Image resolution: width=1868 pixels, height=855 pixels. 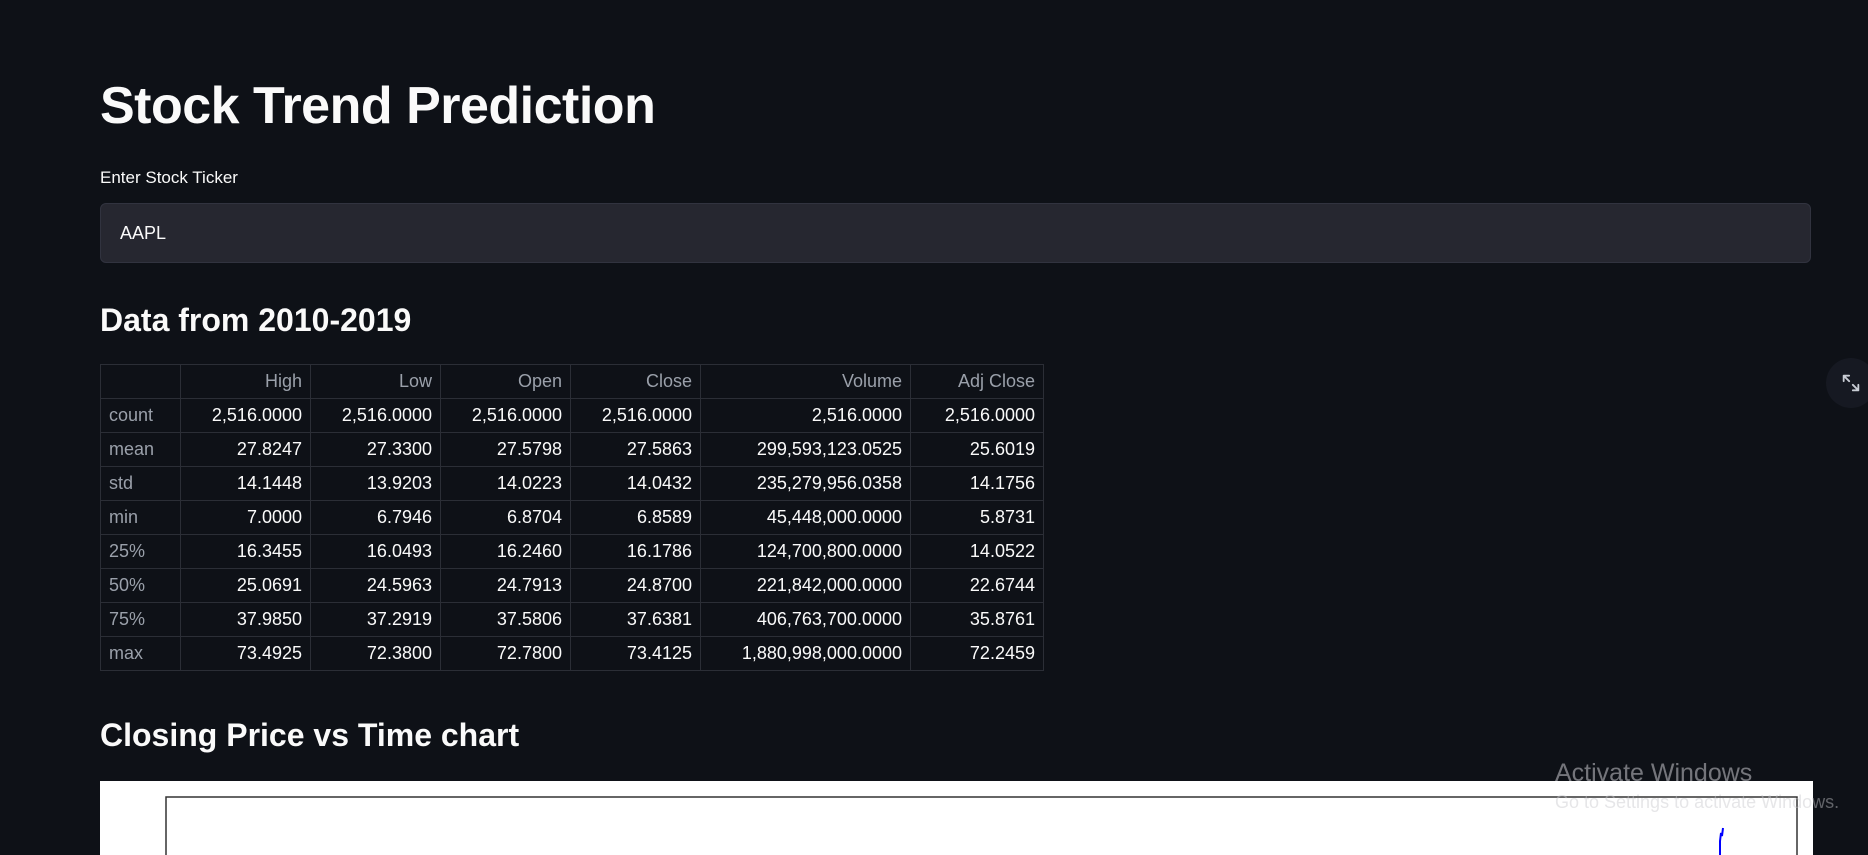 What do you see at coordinates (245, 381) in the screenshot?
I see `column-header-high: High` at bounding box center [245, 381].